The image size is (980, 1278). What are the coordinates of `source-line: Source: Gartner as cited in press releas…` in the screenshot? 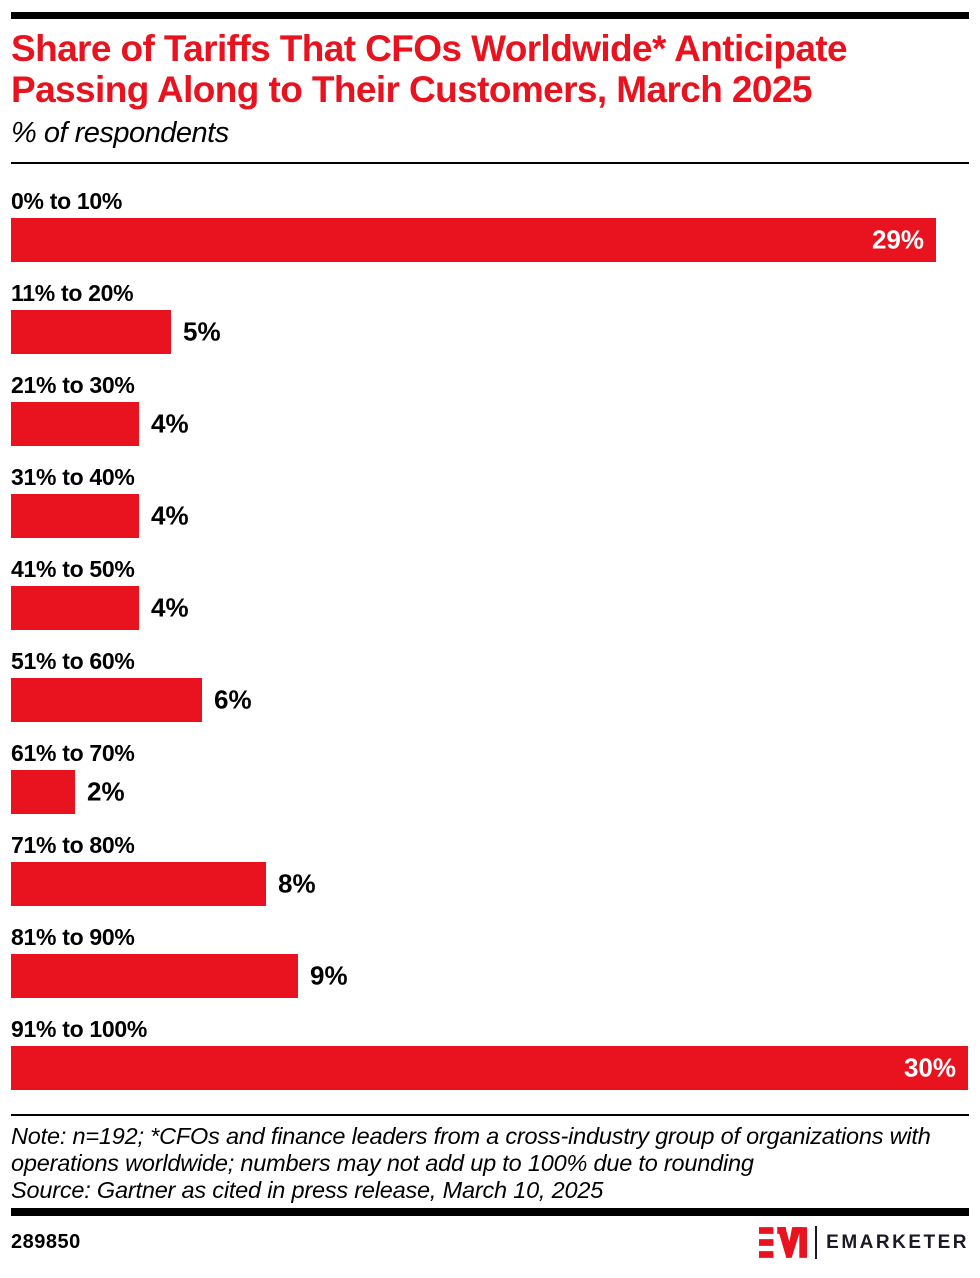 It's located at (307, 1190).